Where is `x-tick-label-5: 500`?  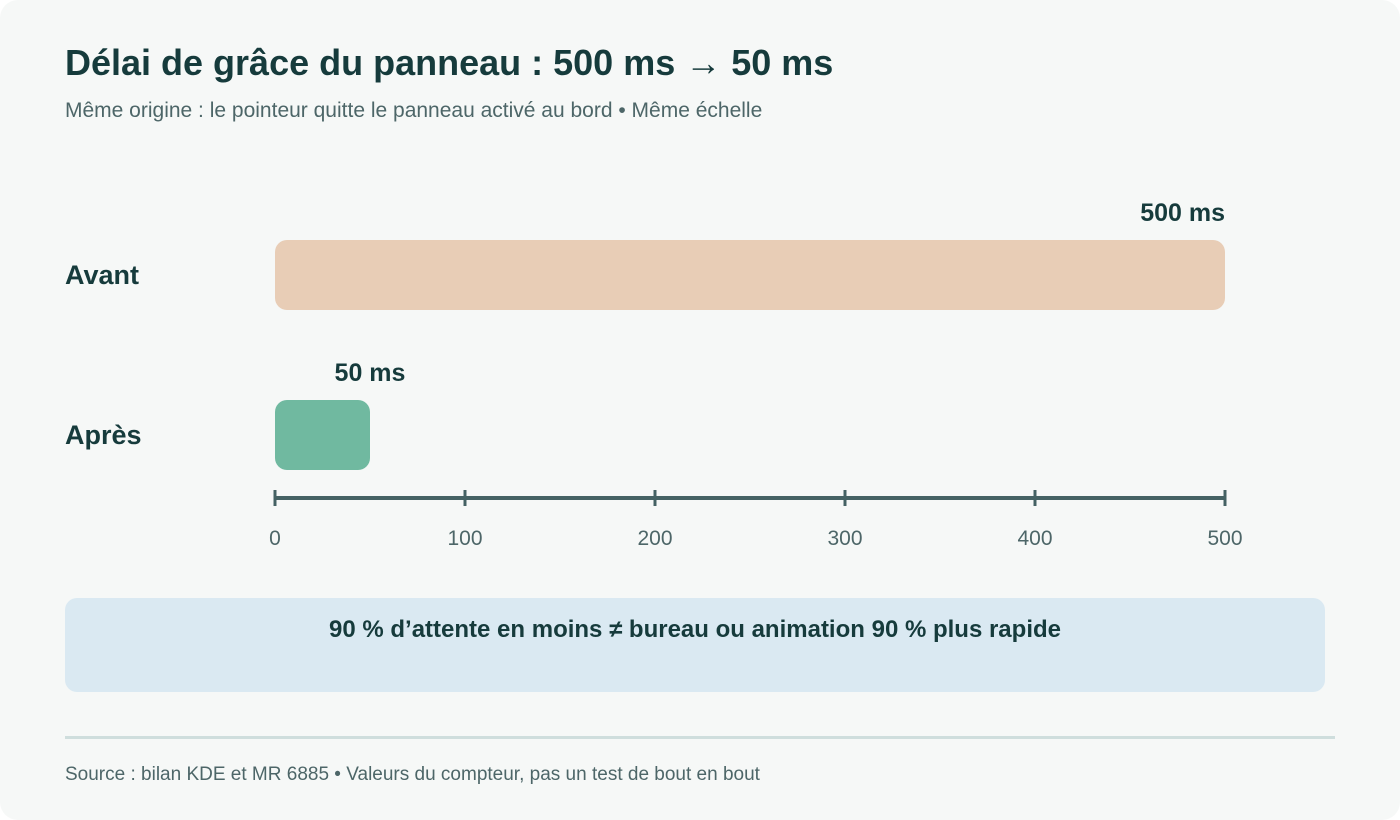 x-tick-label-5: 500 is located at coordinates (1224, 538).